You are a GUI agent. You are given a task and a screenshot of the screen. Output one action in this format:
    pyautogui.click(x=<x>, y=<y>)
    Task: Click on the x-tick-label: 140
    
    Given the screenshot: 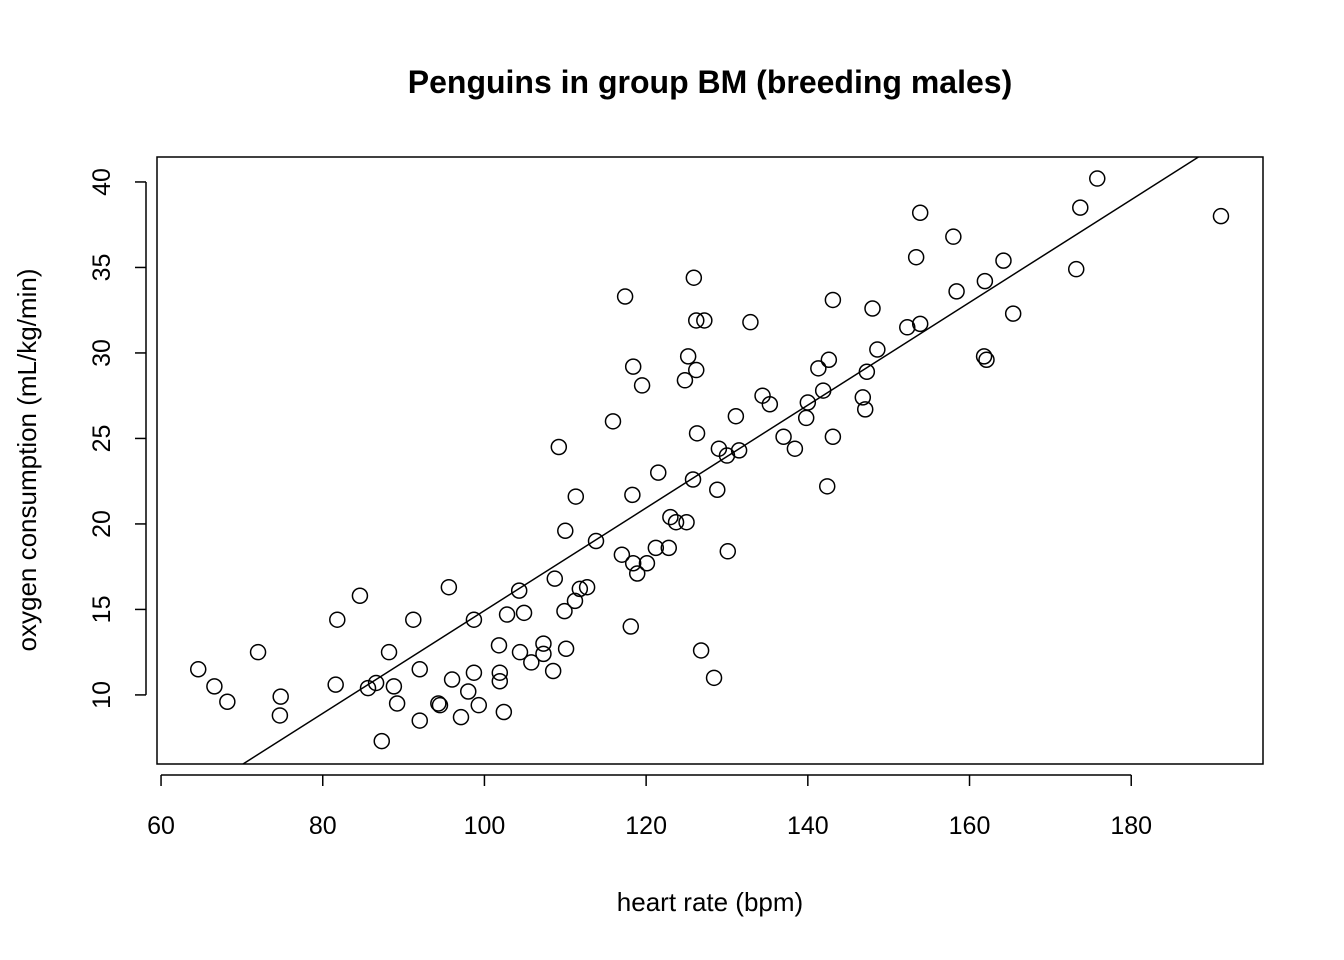 What is the action you would take?
    pyautogui.click(x=808, y=826)
    